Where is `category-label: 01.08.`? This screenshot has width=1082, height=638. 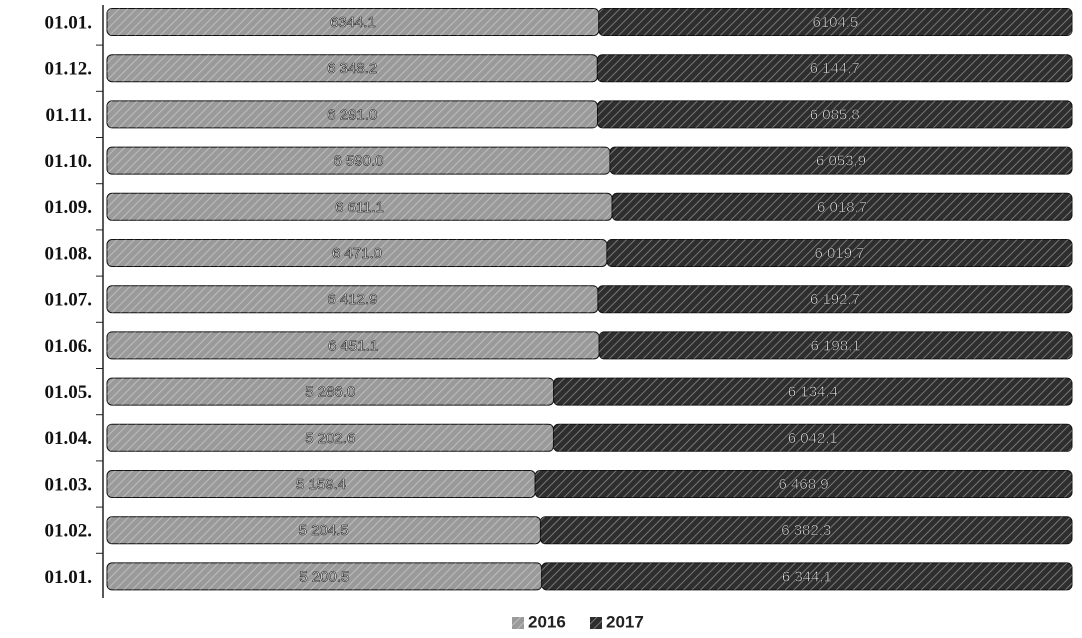 category-label: 01.08. is located at coordinates (69, 253).